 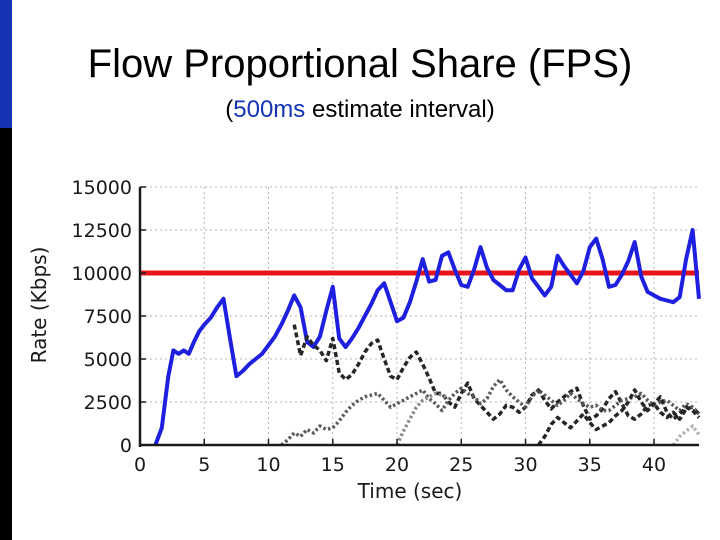 What do you see at coordinates (269, 109) in the screenshot?
I see `subtitle-accent: 500ms` at bounding box center [269, 109].